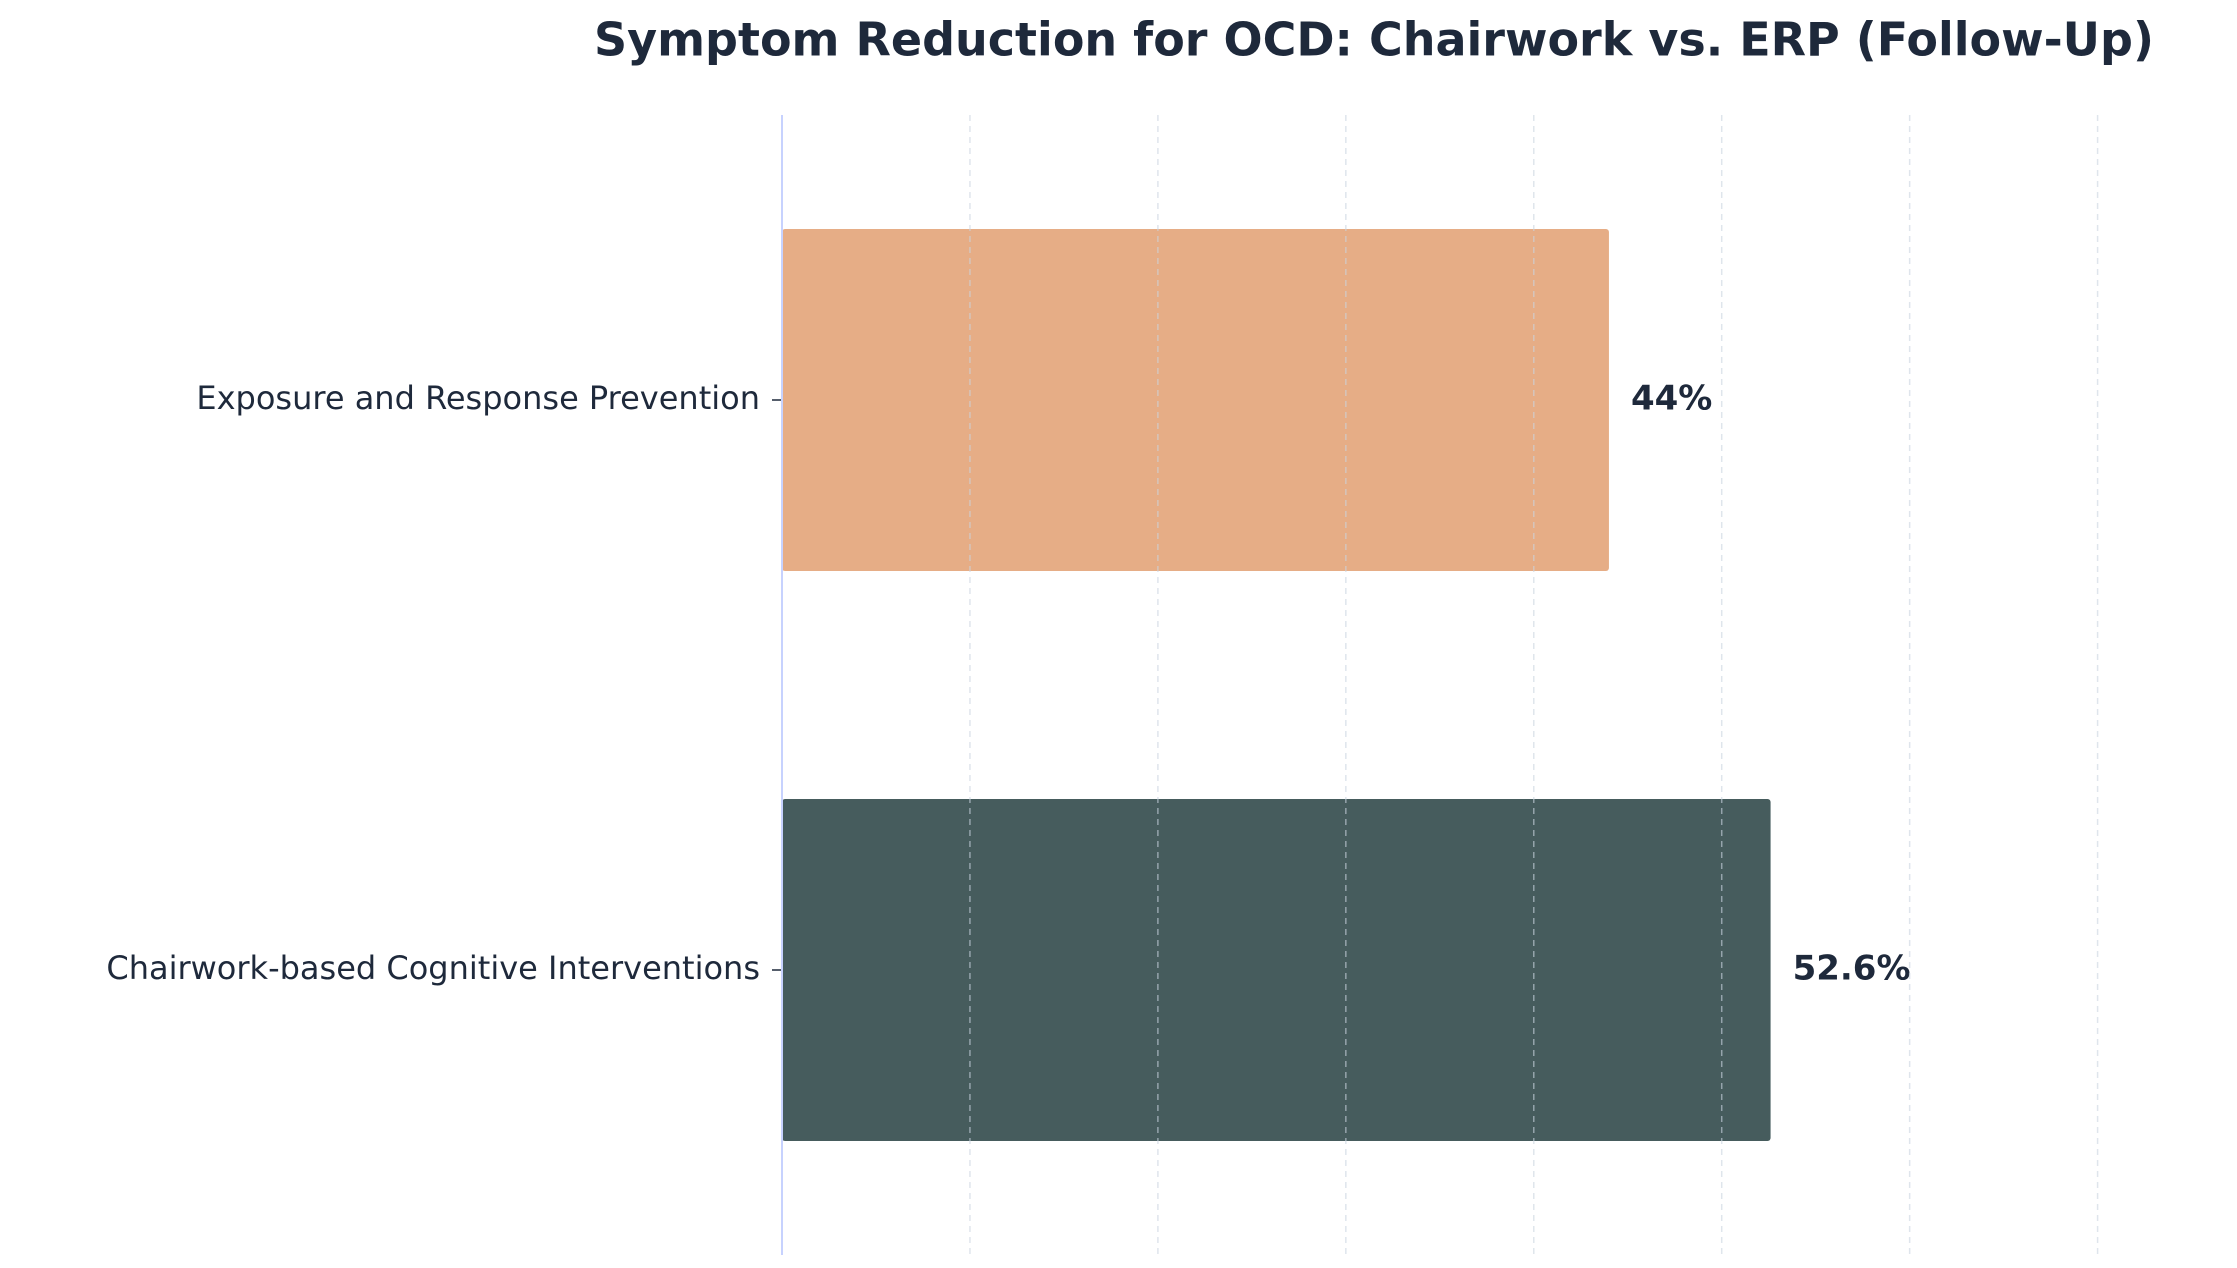 Image resolution: width=2237 pixels, height=1268 pixels. What do you see at coordinates (1671, 399) in the screenshot?
I see `value-label: 44%` at bounding box center [1671, 399].